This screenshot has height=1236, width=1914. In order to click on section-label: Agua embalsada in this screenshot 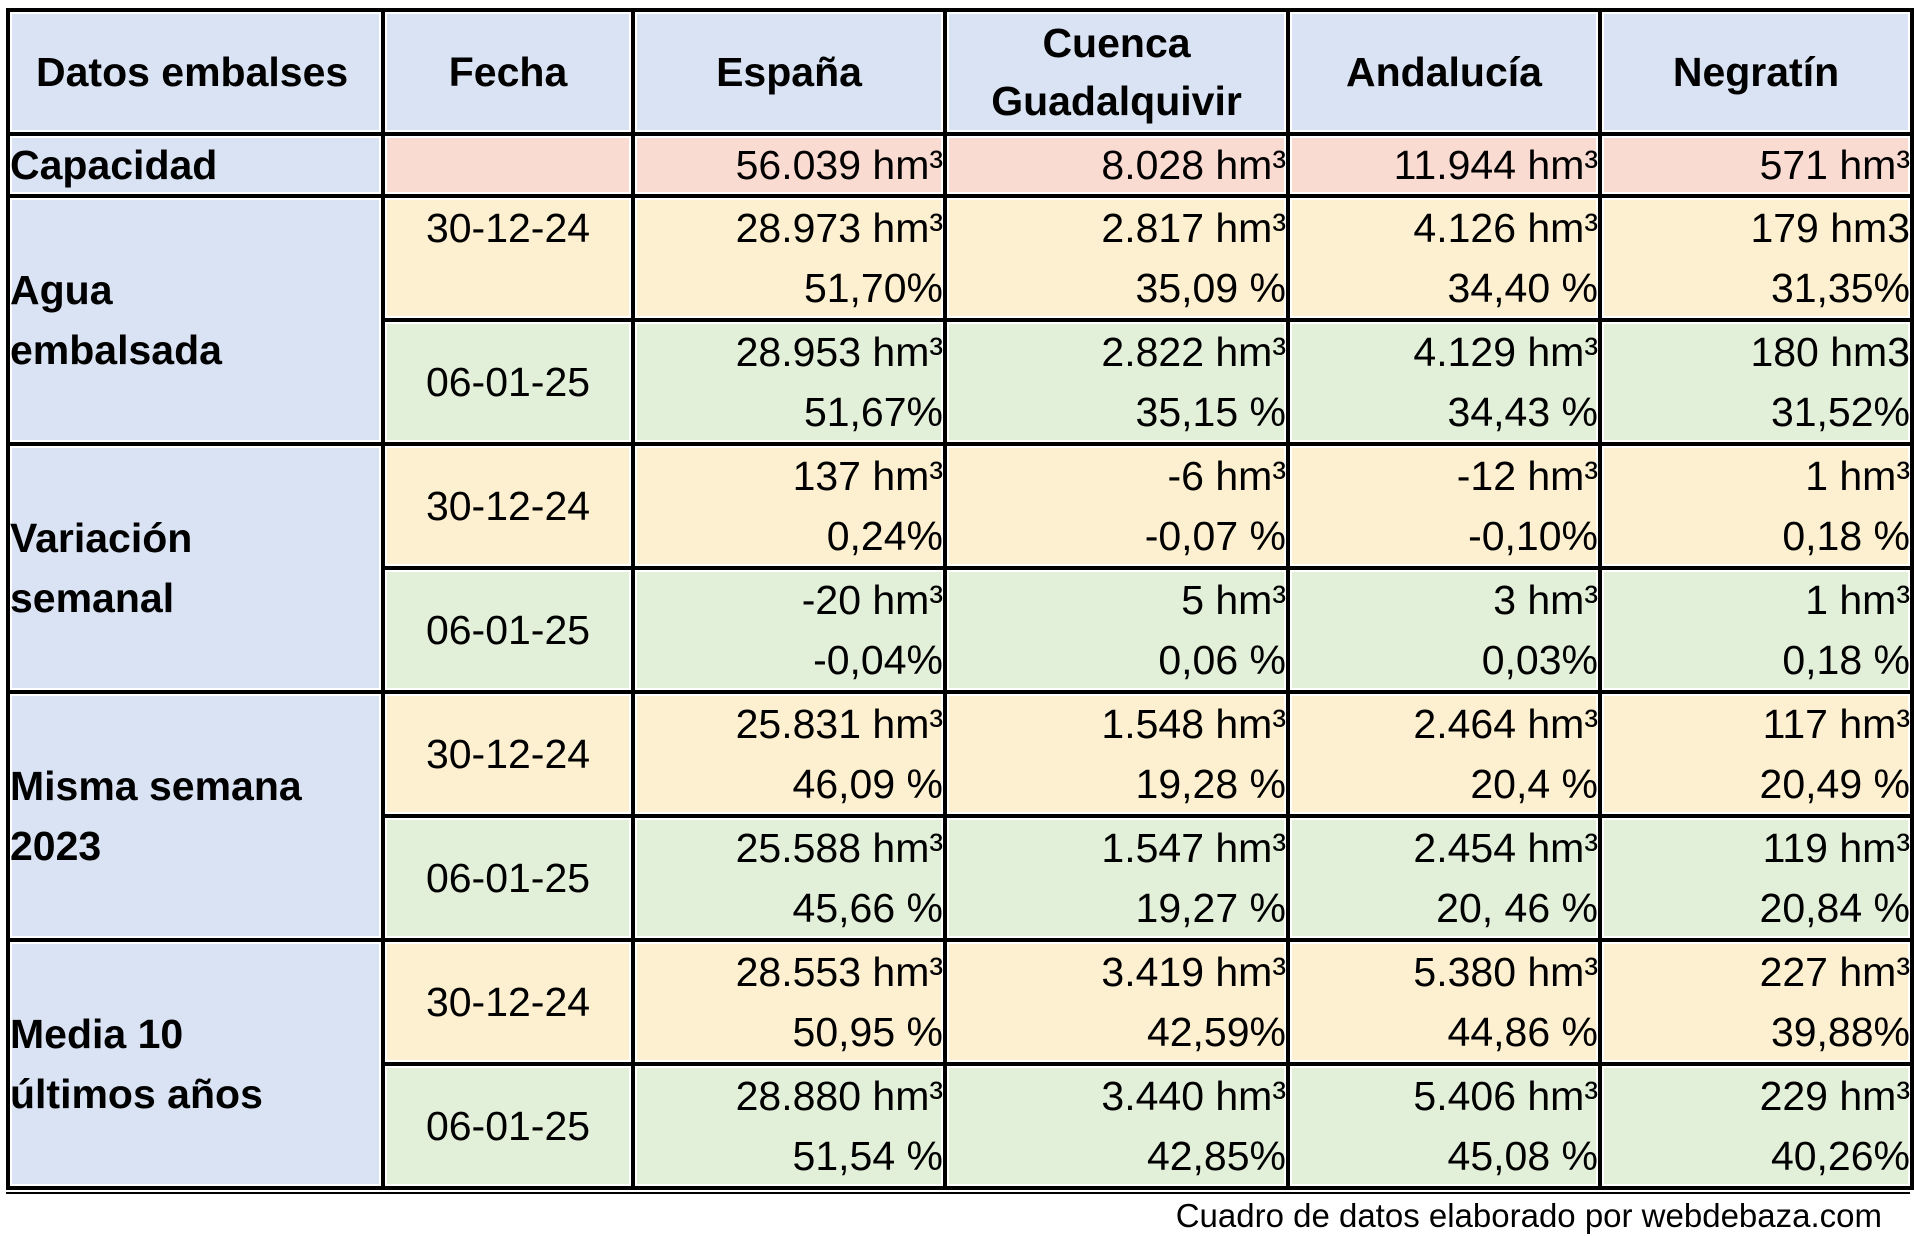, I will do `click(197, 322)`.